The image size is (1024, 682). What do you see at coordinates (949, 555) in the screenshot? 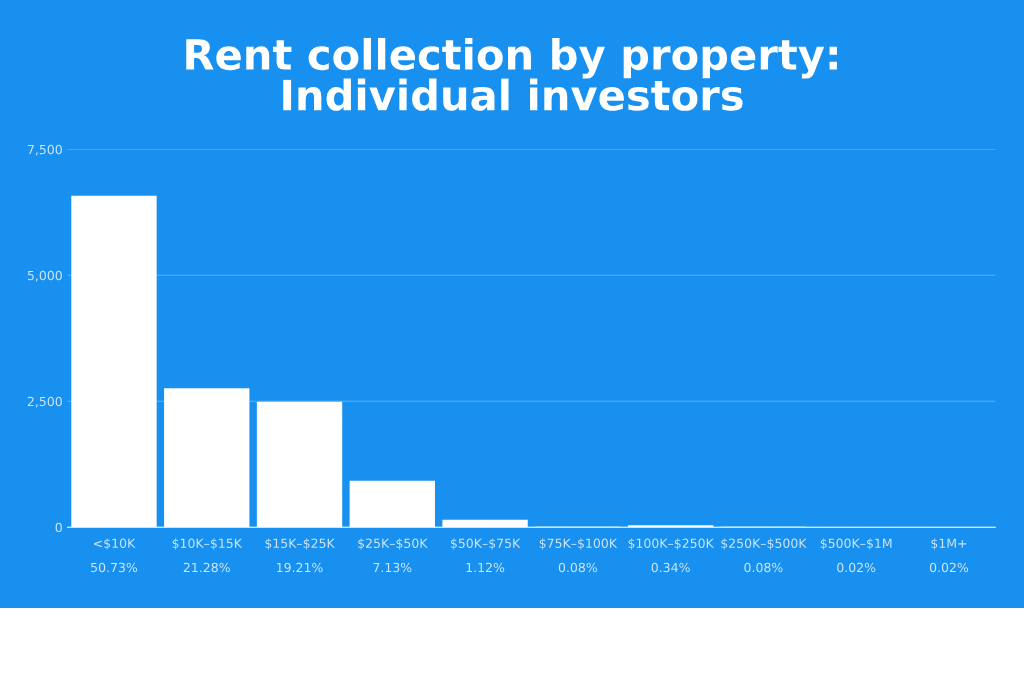
I see `x-tick-label: $1M+ 0.02%` at bounding box center [949, 555].